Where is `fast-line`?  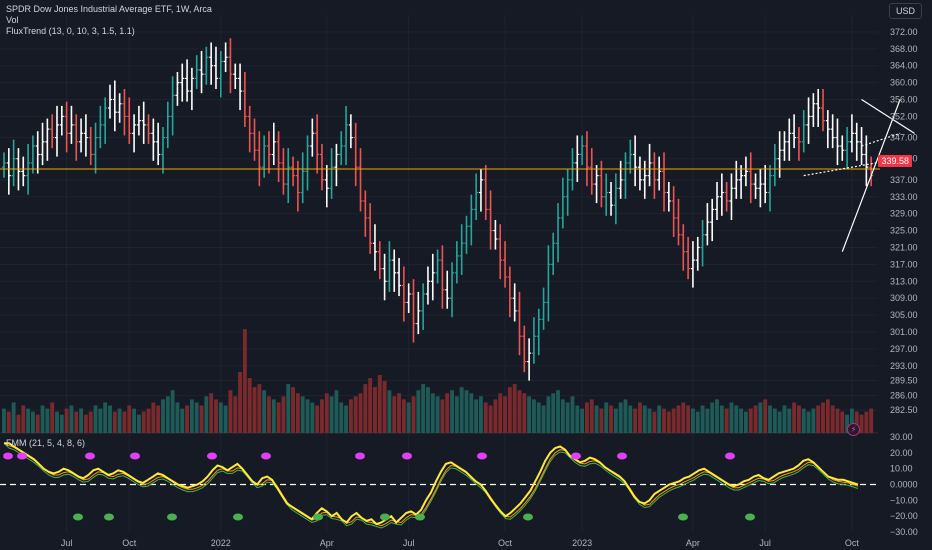 fast-line is located at coordinates (431, 484).